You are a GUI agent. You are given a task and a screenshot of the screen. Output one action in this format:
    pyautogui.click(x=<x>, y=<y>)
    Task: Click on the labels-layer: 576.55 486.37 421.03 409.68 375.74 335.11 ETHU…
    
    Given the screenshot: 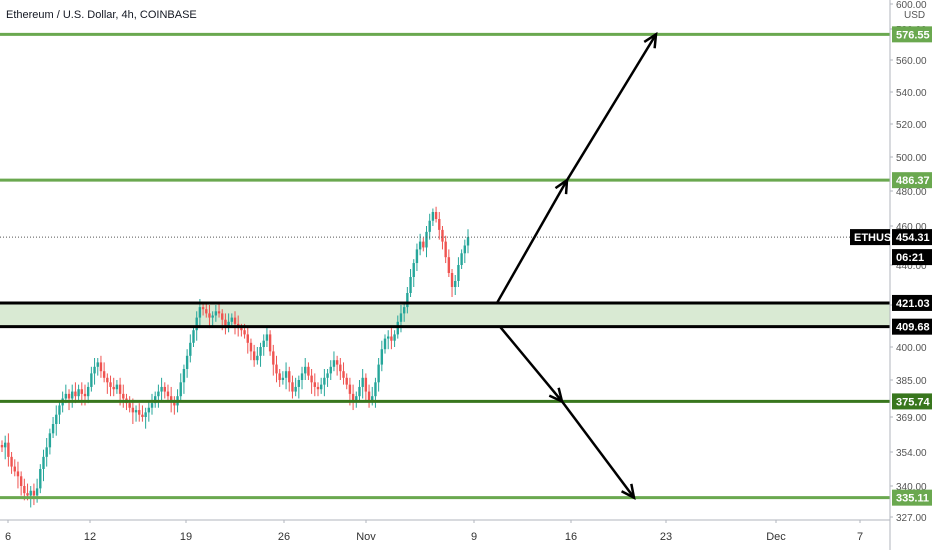 What is the action you would take?
    pyautogui.click(x=891, y=266)
    